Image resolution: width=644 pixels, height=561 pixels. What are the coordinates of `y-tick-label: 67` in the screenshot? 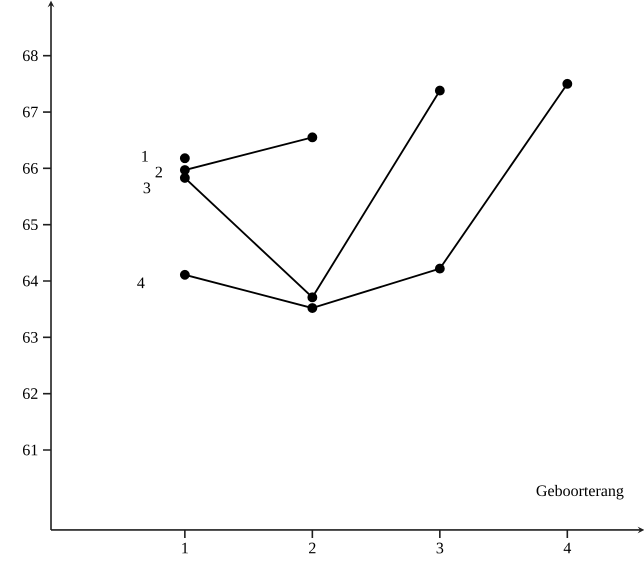 It's located at (30, 112).